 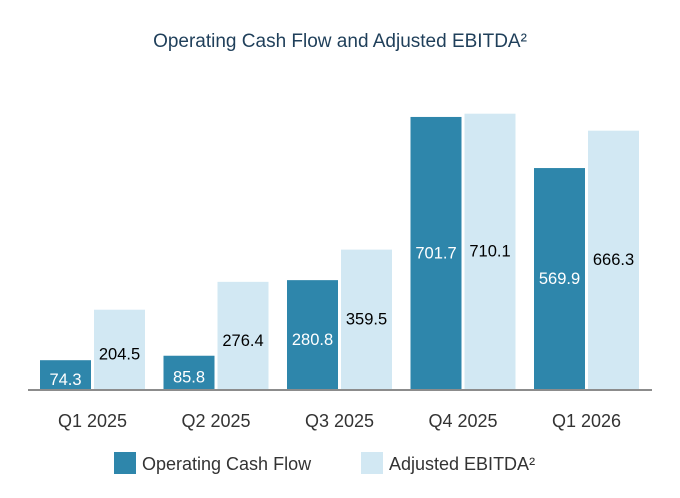 What do you see at coordinates (242, 341) in the screenshot?
I see `data-label: 276.4` at bounding box center [242, 341].